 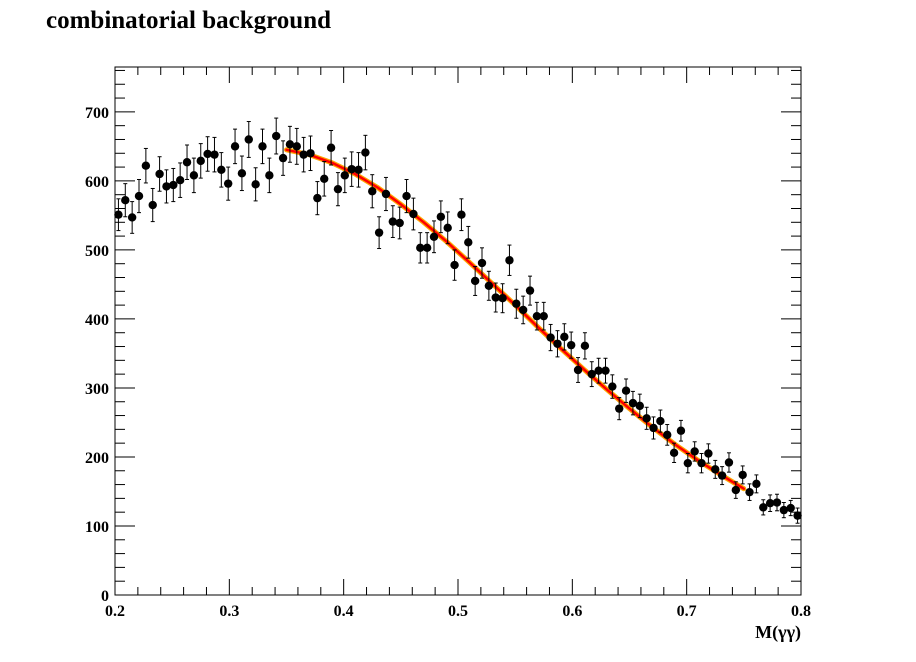 I want to click on y-tick-label: 200, so click(x=97, y=458).